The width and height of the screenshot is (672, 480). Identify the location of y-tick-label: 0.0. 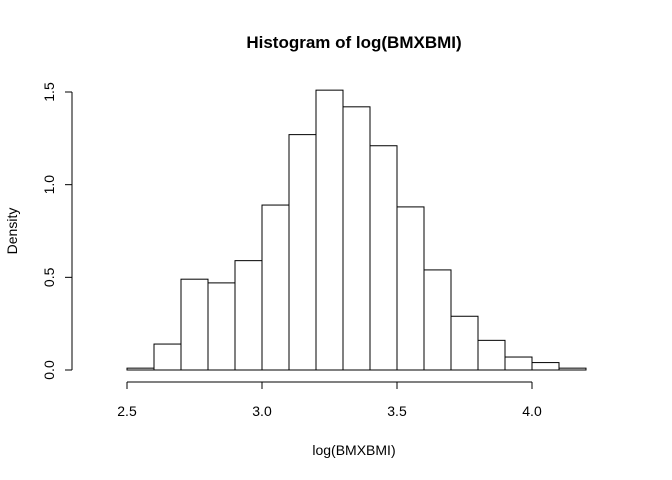
(49, 370).